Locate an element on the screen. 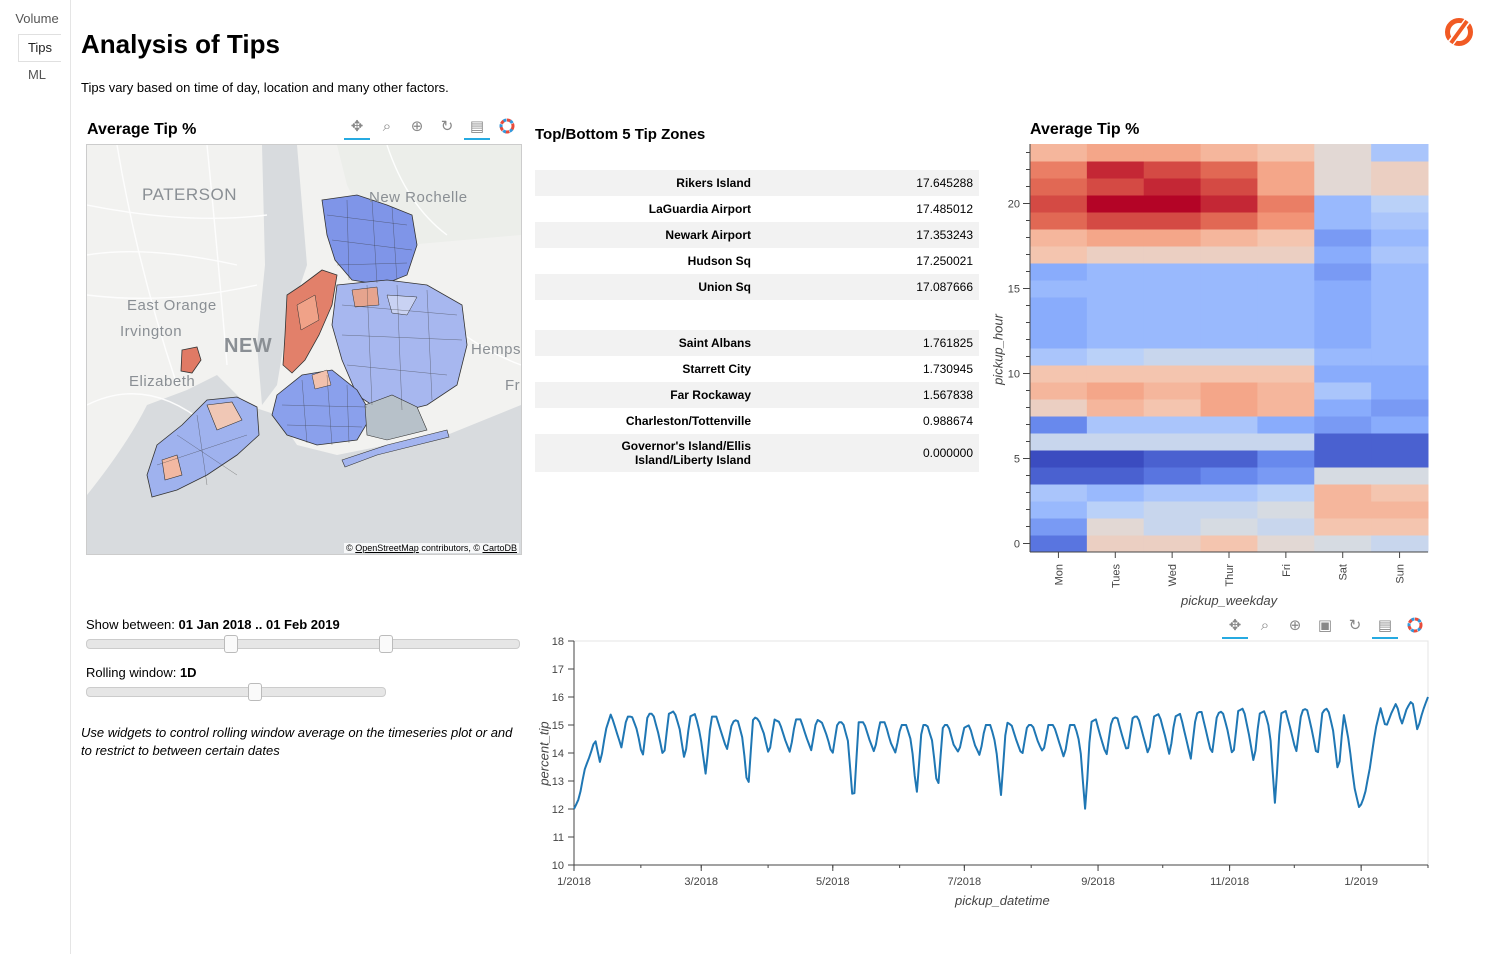 This screenshot has height=954, width=1502. table-row: Hudson Sq 17.250021 is located at coordinates (757, 261).